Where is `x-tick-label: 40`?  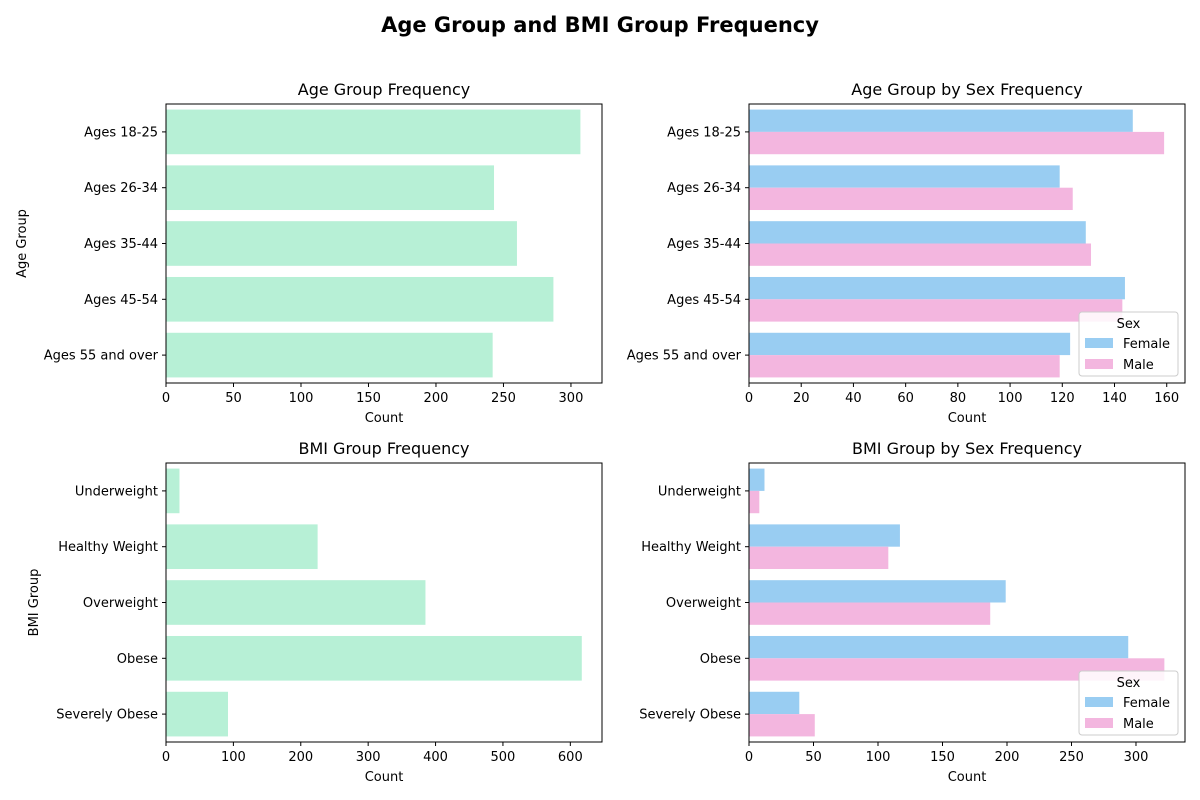
x-tick-label: 40 is located at coordinates (853, 398).